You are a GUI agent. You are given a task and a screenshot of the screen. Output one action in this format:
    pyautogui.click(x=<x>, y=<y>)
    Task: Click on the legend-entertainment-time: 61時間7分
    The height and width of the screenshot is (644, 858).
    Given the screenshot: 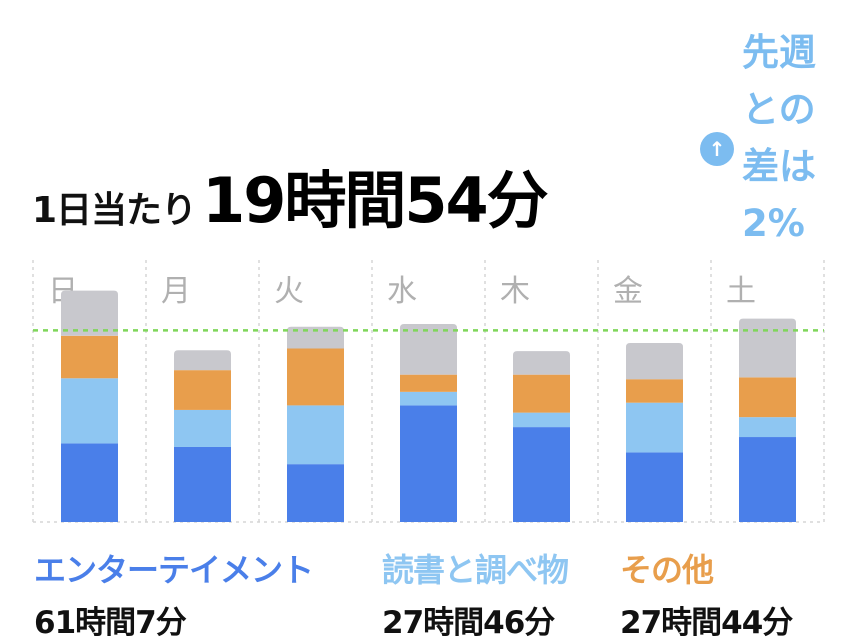 What is the action you would take?
    pyautogui.click(x=110, y=623)
    